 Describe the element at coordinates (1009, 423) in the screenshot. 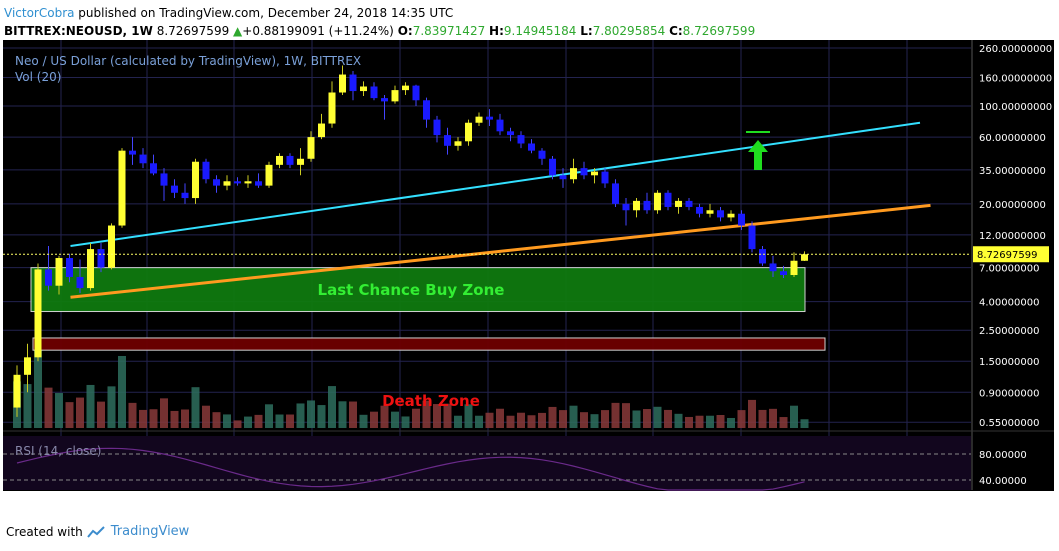

I see `y-tick-label: 0.55000000` at that location.